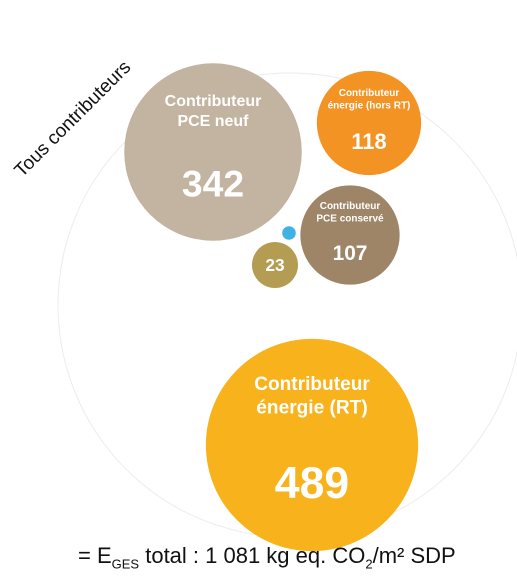 This screenshot has height=577, width=517. I want to click on footer-text: /m² SDP, so click(414, 555).